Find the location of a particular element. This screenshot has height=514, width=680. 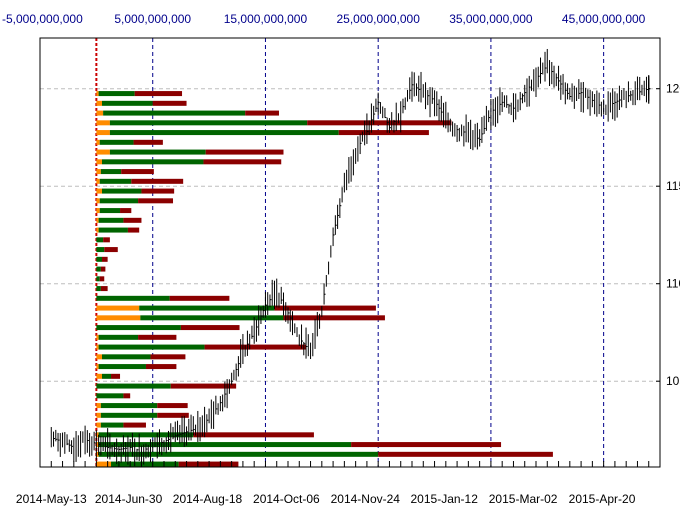

volume-bar-12-orange is located at coordinates (98, 211).